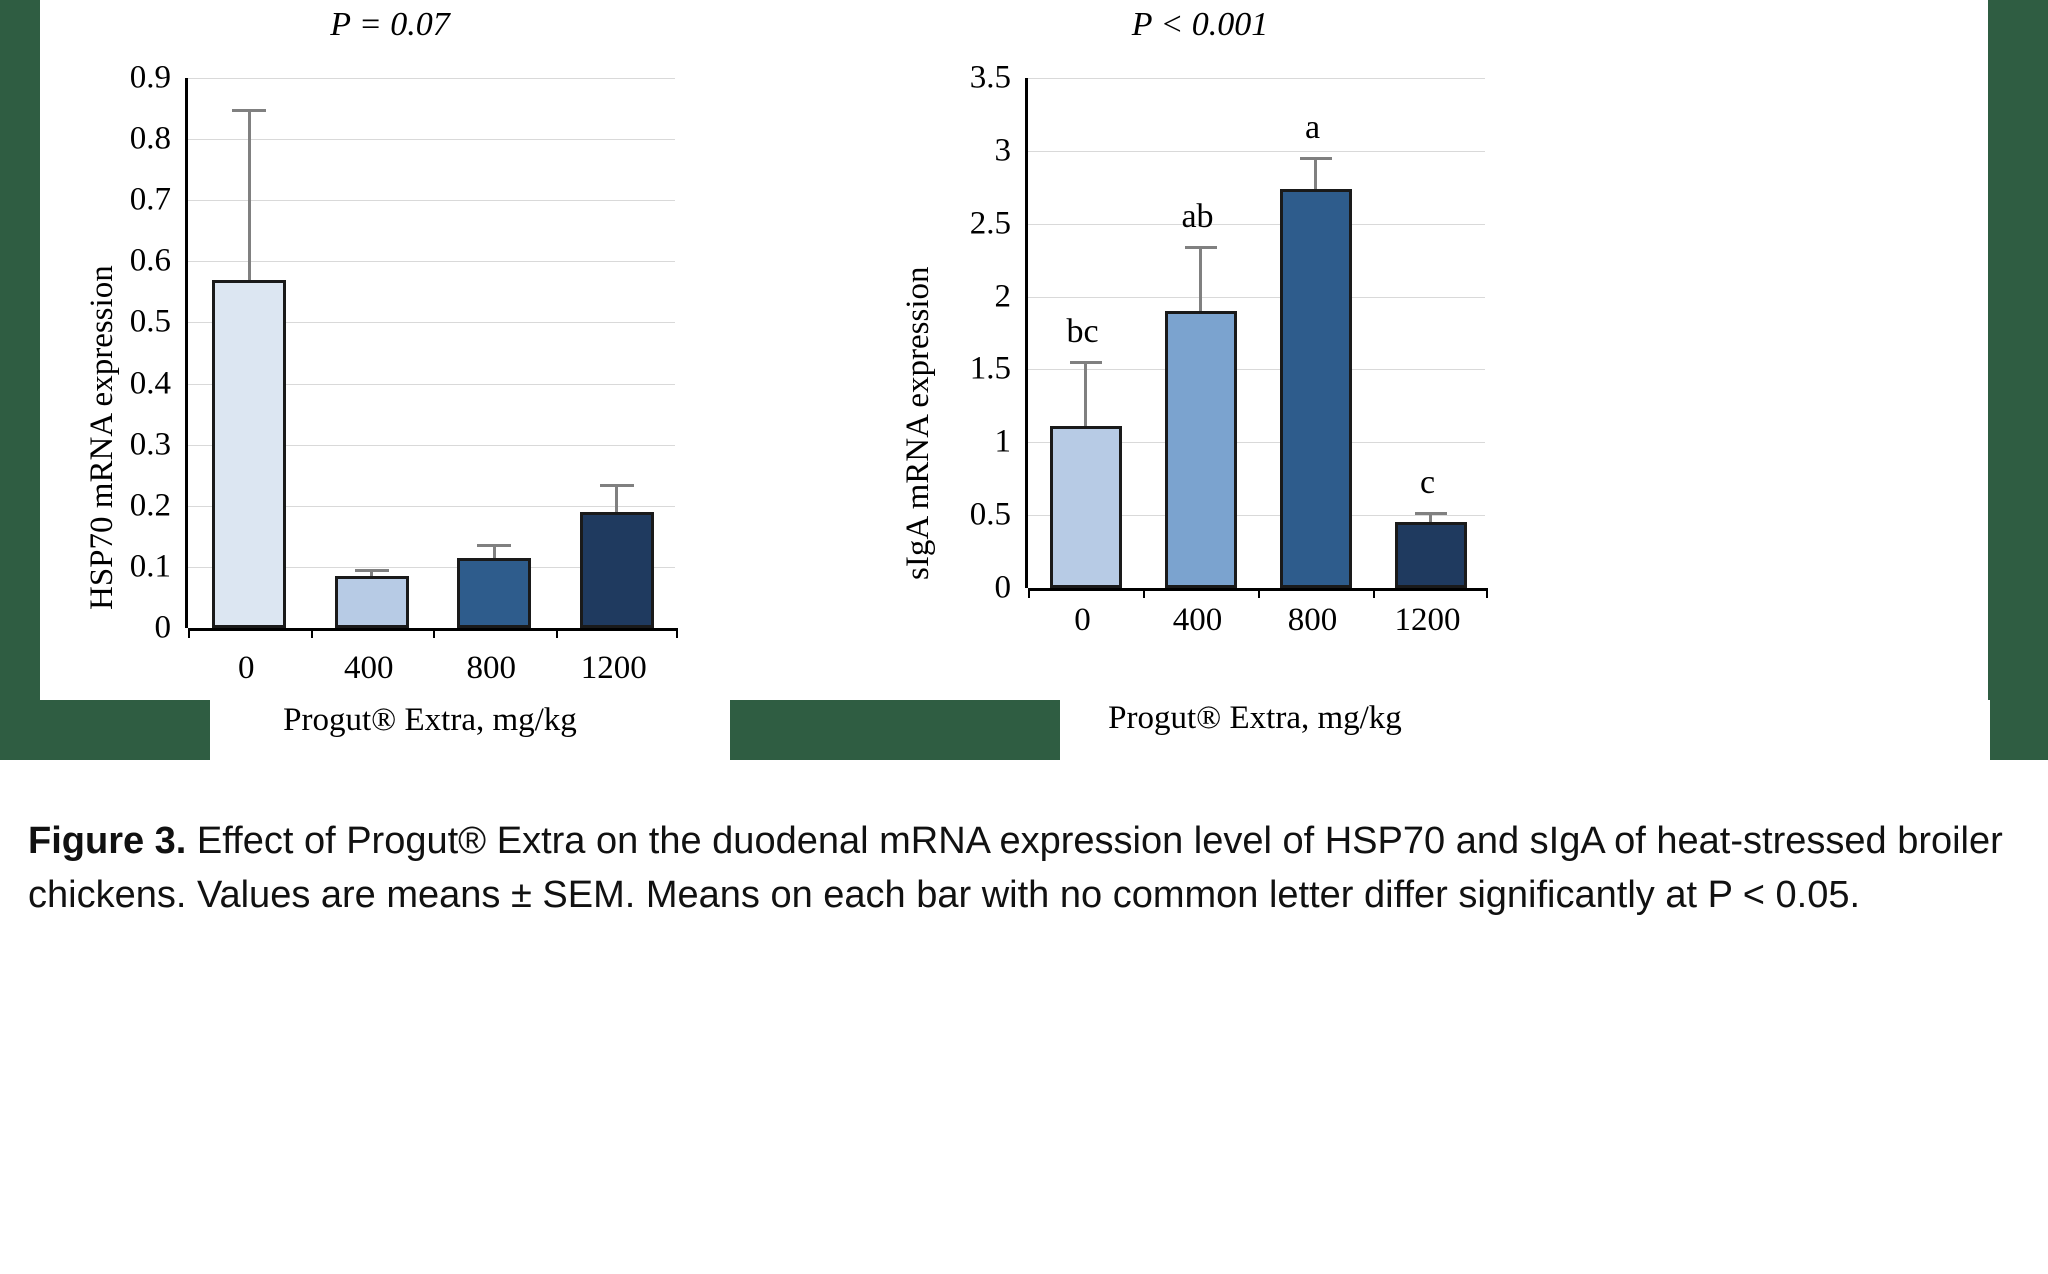 This screenshot has width=2048, height=1274. I want to click on x-axis-label-siga: Progut® Extra, mg/kg, so click(1255, 718).